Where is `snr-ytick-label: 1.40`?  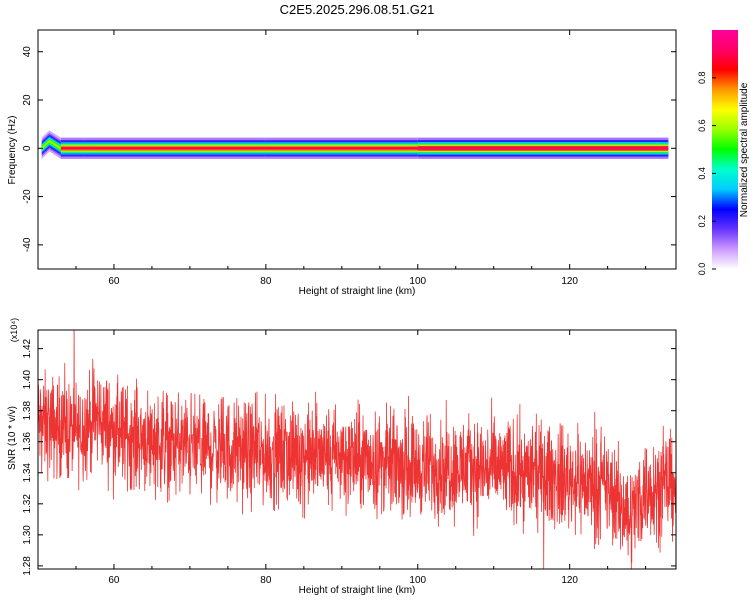
snr-ytick-label: 1.40 is located at coordinates (27, 379).